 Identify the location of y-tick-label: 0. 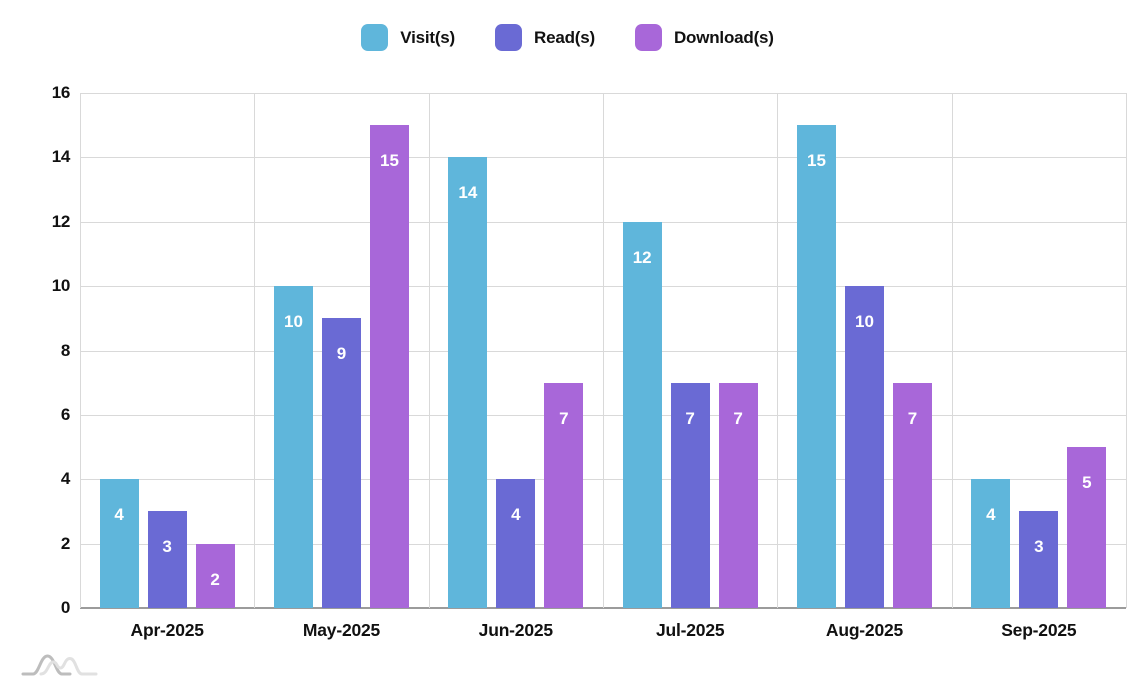
(65, 607).